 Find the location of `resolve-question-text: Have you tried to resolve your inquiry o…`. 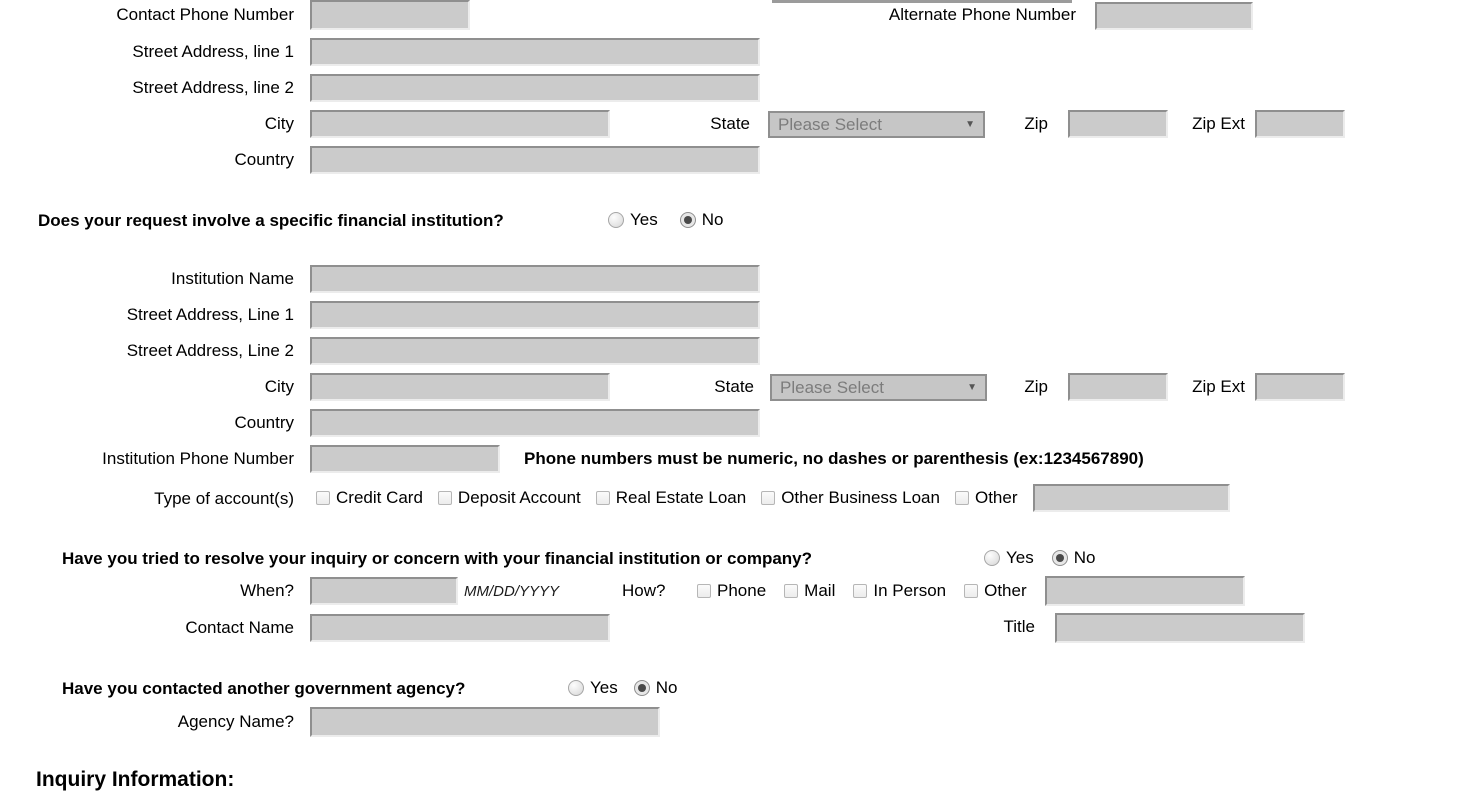

resolve-question-text: Have you tried to resolve your inquiry o… is located at coordinates (437, 558).